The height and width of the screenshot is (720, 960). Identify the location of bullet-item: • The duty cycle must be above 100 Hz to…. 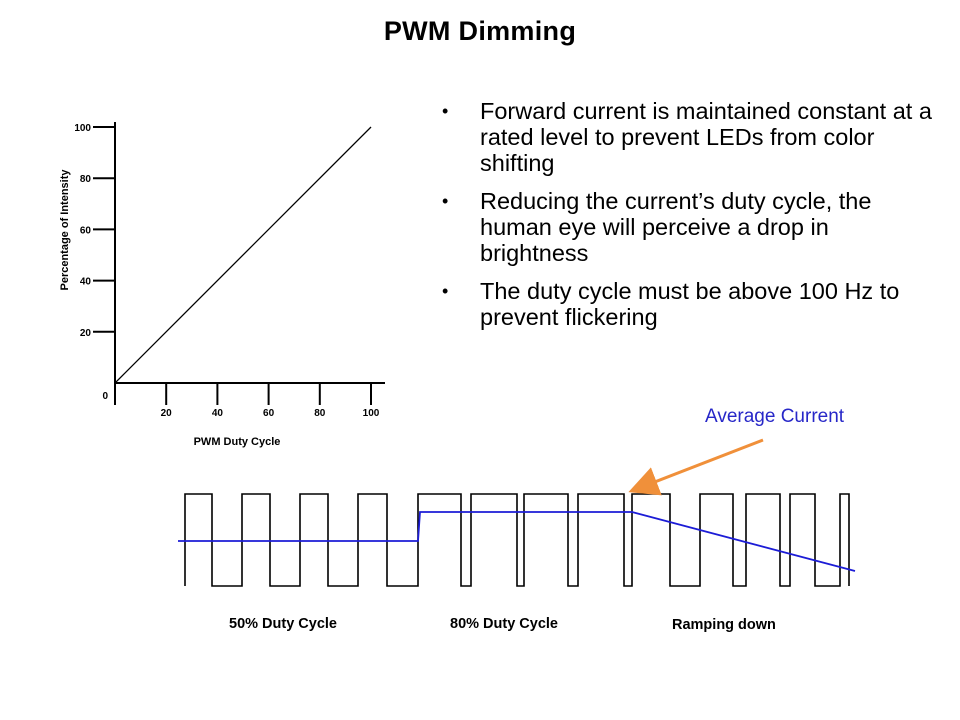
(690, 304).